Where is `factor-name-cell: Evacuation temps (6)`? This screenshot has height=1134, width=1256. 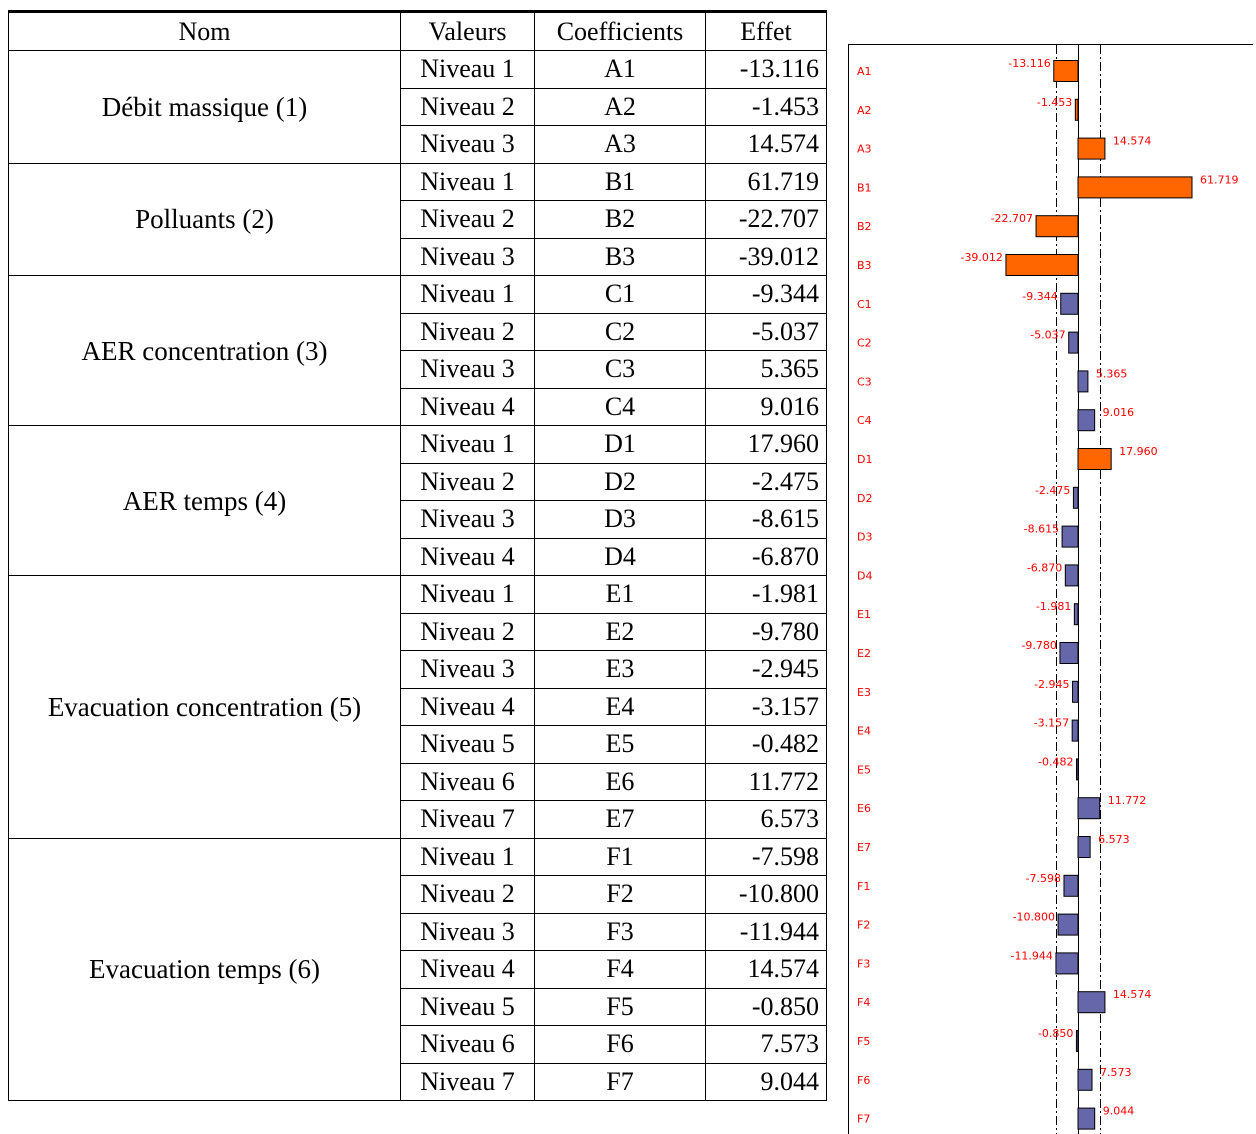
factor-name-cell: Evacuation temps (6) is located at coordinates (204, 969).